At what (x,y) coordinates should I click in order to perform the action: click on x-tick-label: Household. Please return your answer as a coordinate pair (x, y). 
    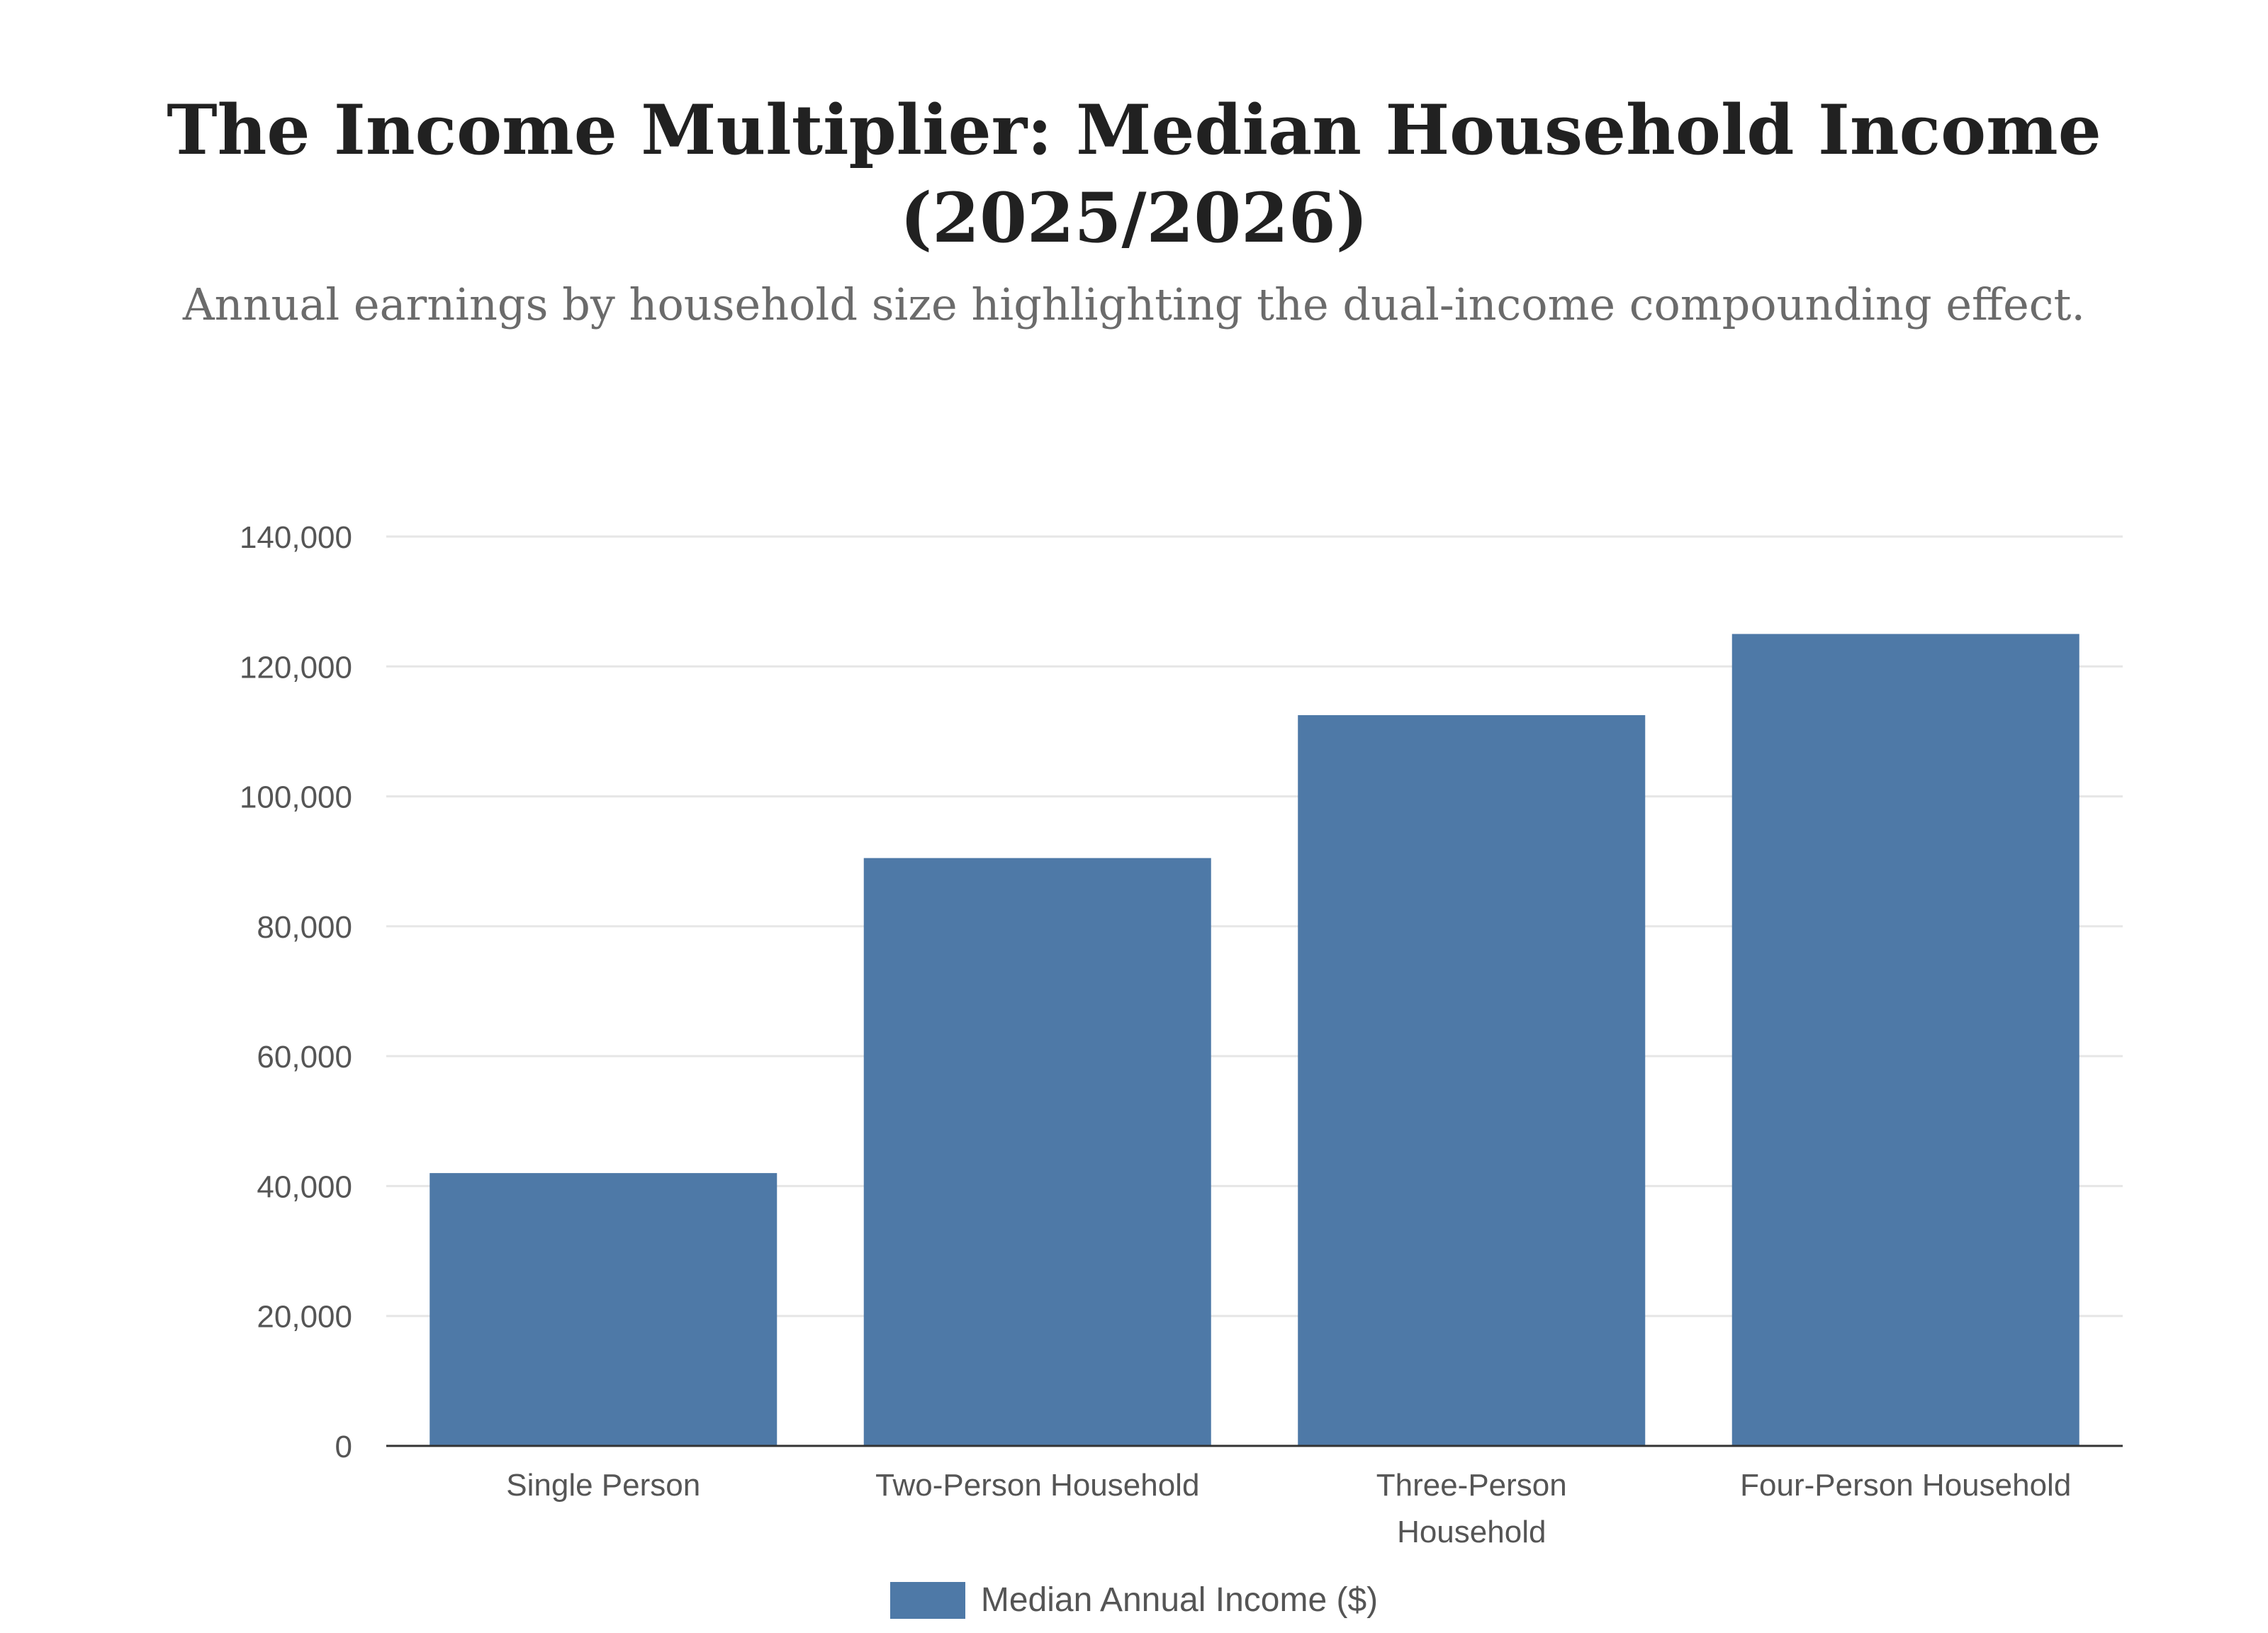
    Looking at the image, I should click on (1471, 1532).